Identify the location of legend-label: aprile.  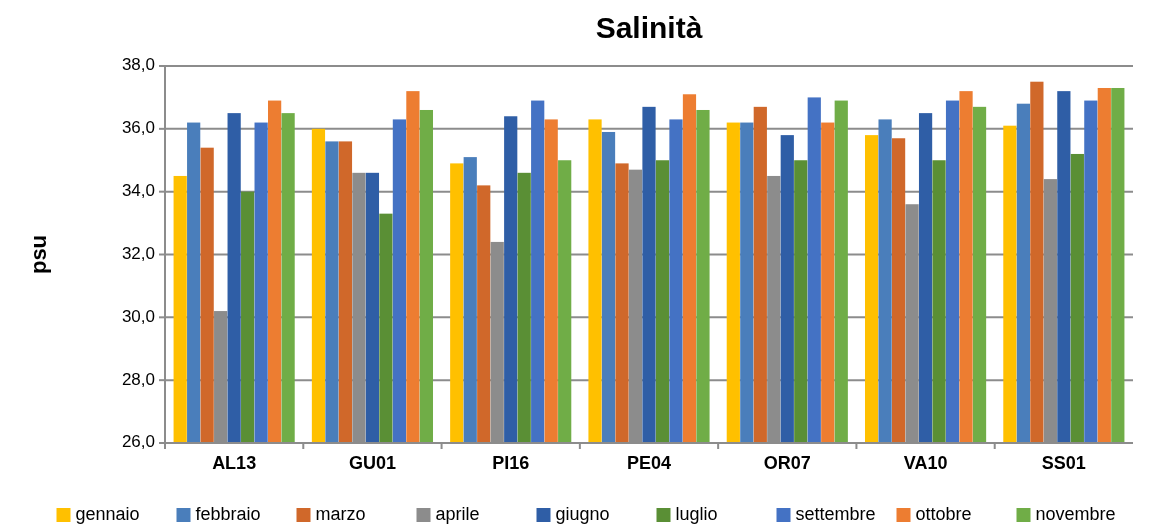
(457, 513).